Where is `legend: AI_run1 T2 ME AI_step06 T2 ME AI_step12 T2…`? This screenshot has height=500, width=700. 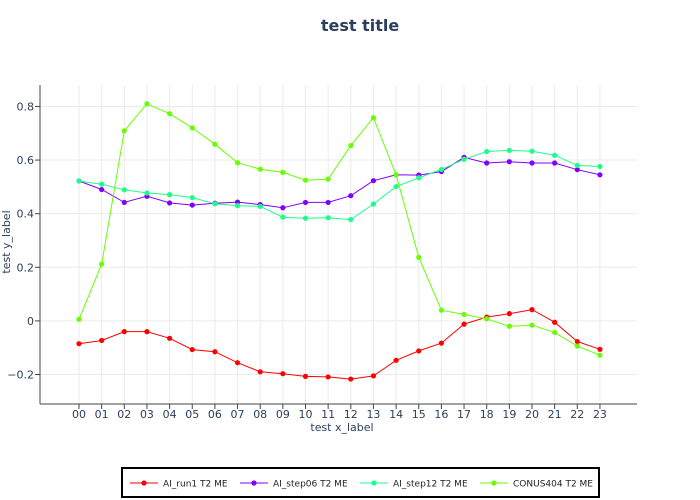
legend: AI_run1 T2 ME AI_step06 T2 ME AI_step12 T2… is located at coordinates (360, 482).